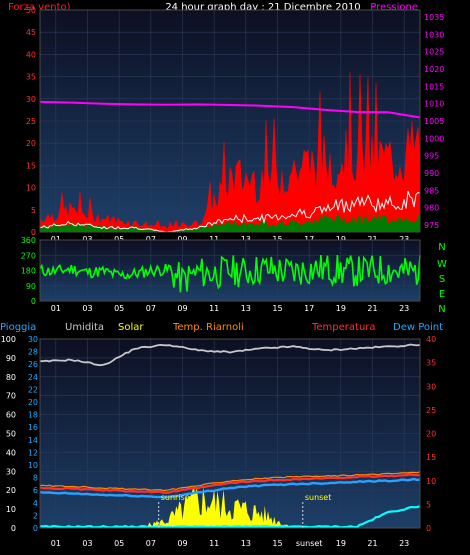 The height and width of the screenshot is (555, 470). What do you see at coordinates (182, 543) in the screenshot?
I see `climate-x-tick-label: 09` at bounding box center [182, 543].